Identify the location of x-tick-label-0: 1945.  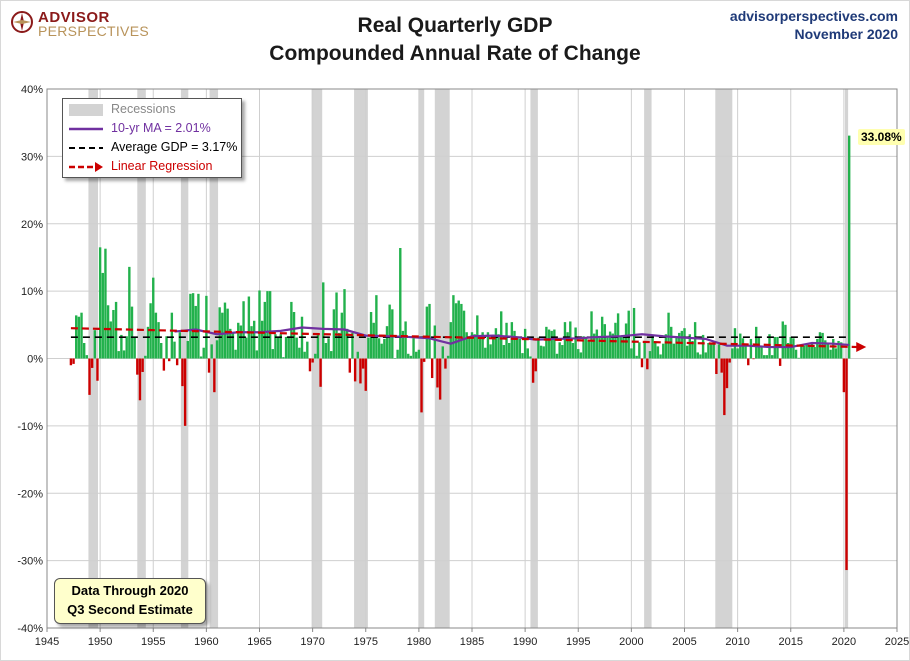
(47, 642).